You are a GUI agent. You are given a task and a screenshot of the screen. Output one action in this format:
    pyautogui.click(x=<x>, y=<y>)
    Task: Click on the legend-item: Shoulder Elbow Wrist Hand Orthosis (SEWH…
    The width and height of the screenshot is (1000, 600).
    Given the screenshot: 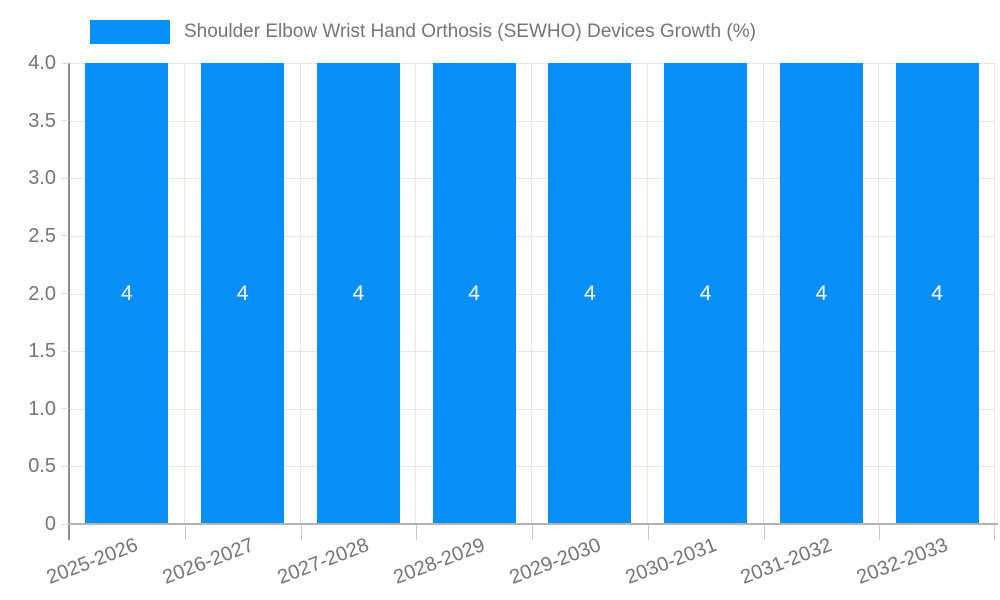 What is the action you would take?
    pyautogui.click(x=423, y=32)
    